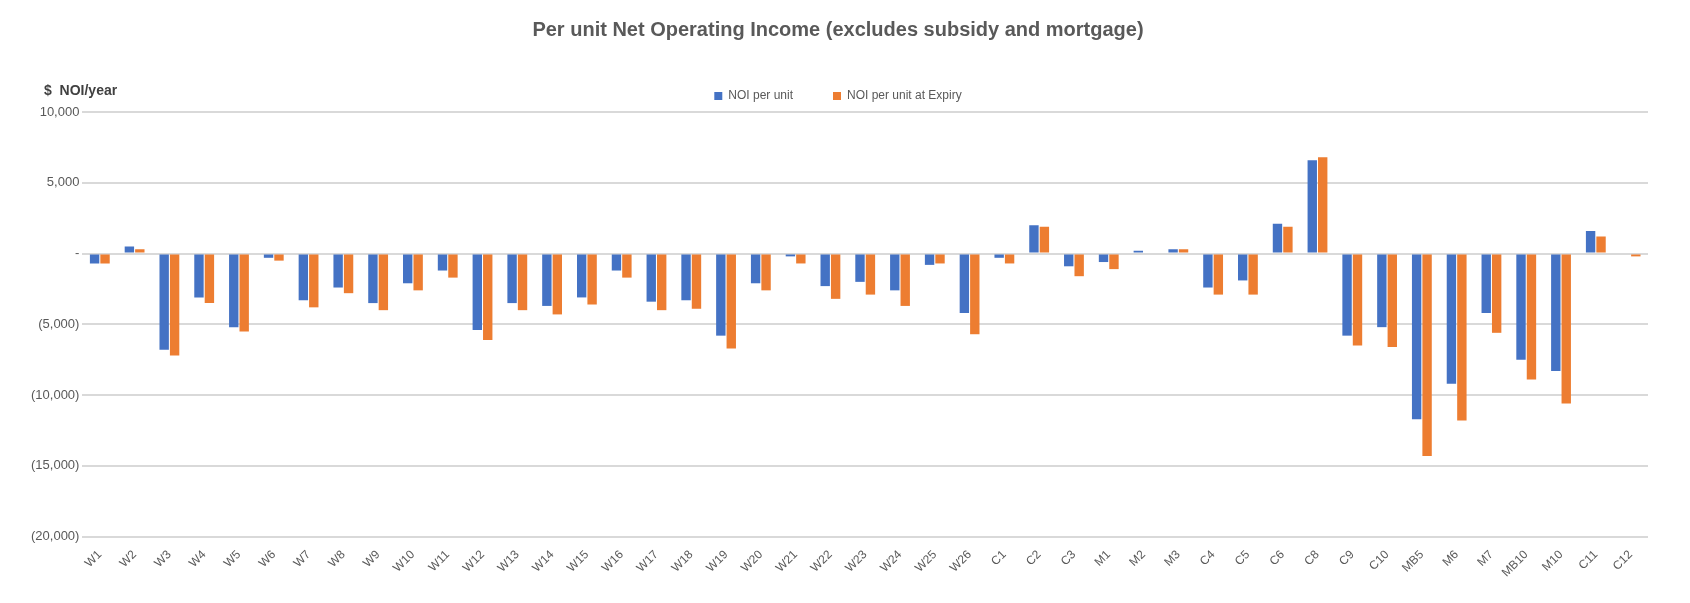 Image resolution: width=1690 pixels, height=603 pixels. Describe the element at coordinates (1033, 558) in the screenshot. I see `x-tick-label: C2` at that location.